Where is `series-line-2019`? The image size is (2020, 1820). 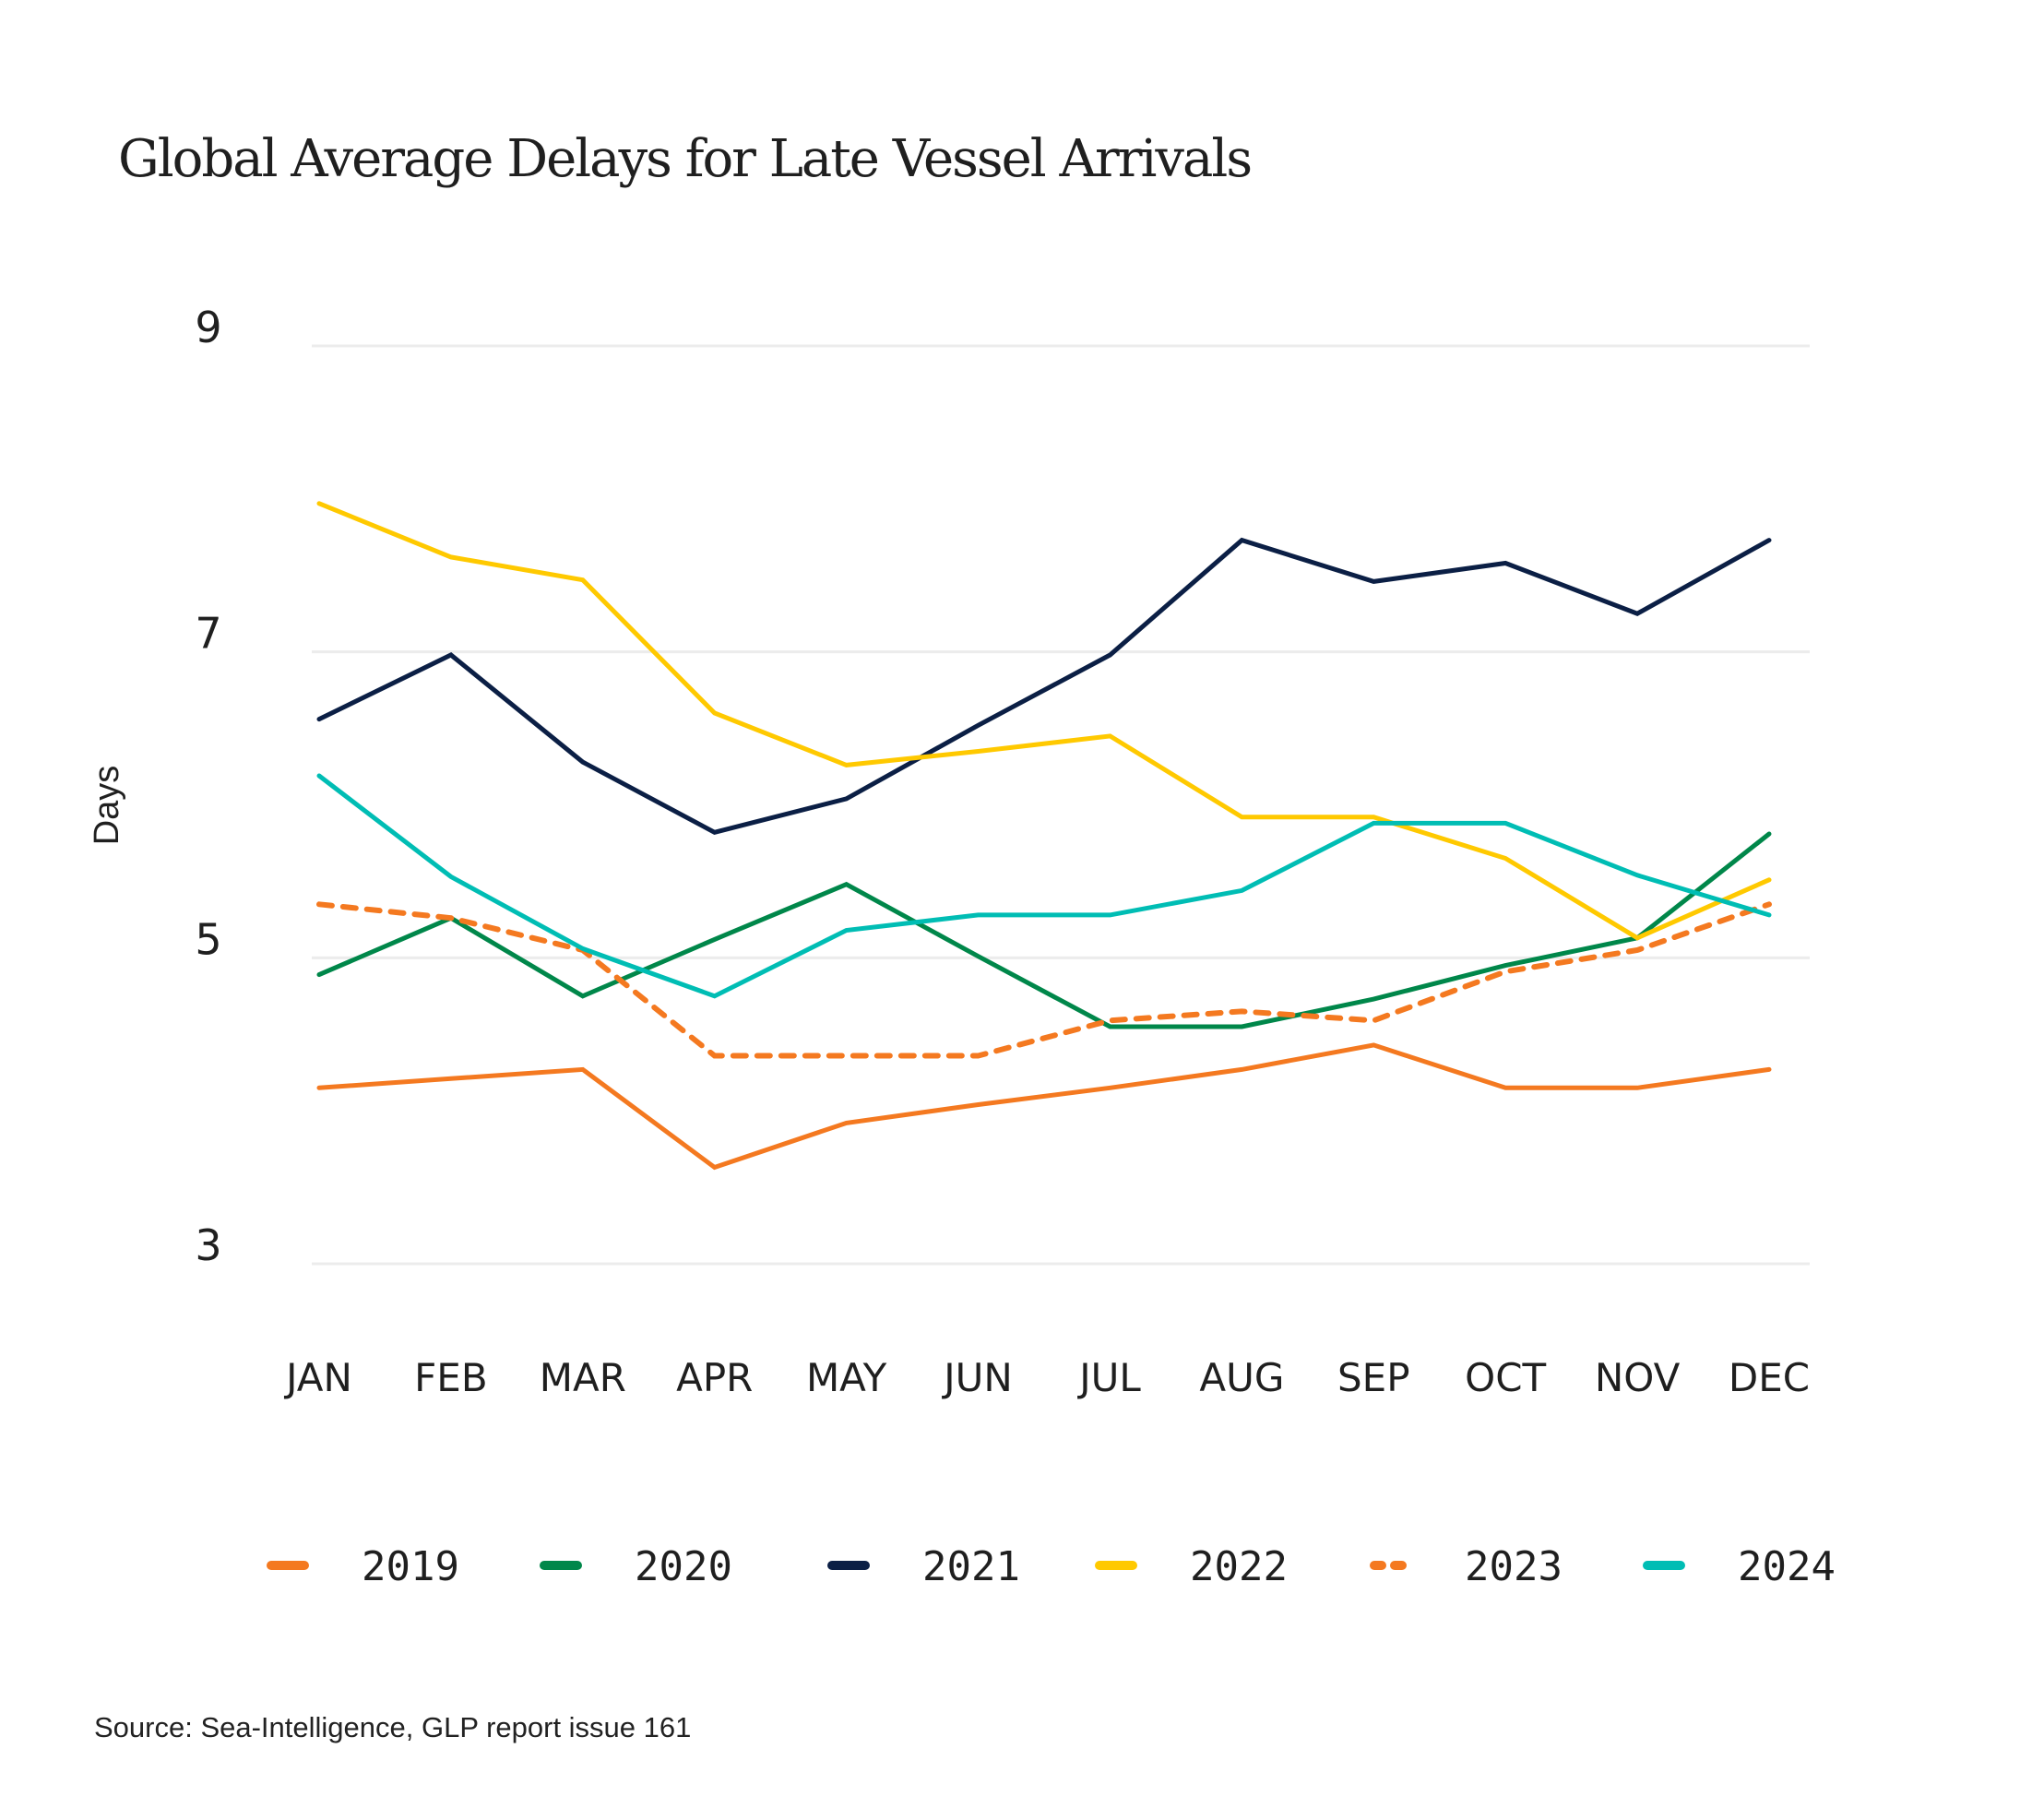
series-line-2019 is located at coordinates (1044, 1106).